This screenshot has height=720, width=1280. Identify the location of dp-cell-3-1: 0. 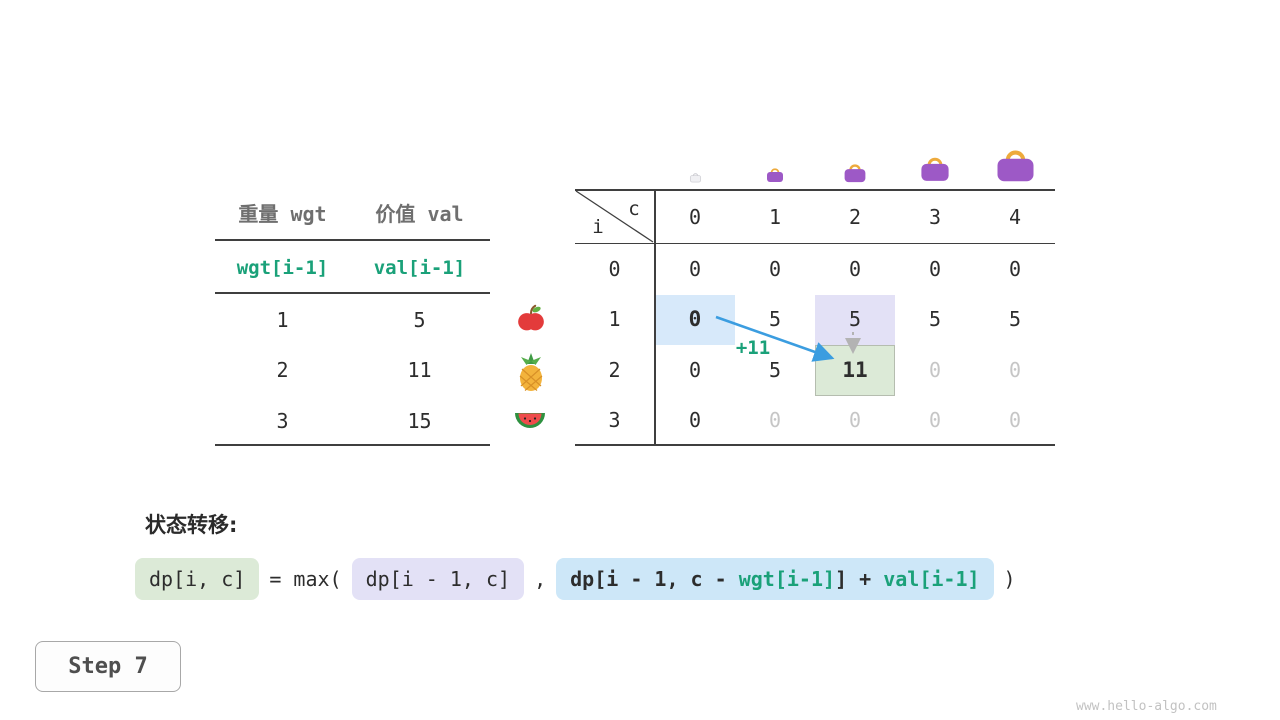
(775, 419).